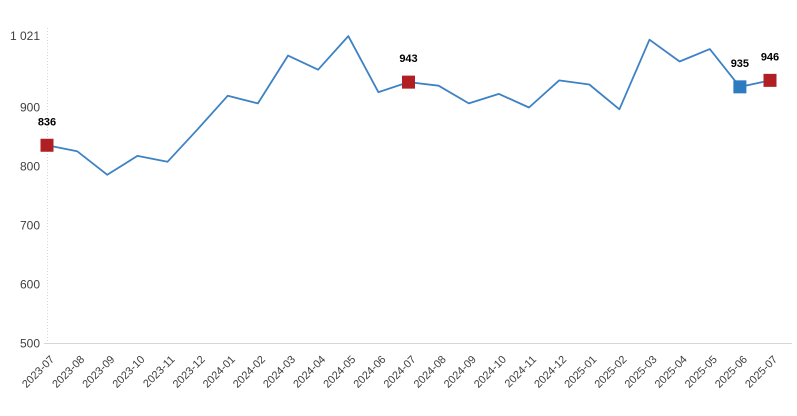  What do you see at coordinates (339, 372) in the screenshot?
I see `x-axis-tick-label: 2024-05` at bounding box center [339, 372].